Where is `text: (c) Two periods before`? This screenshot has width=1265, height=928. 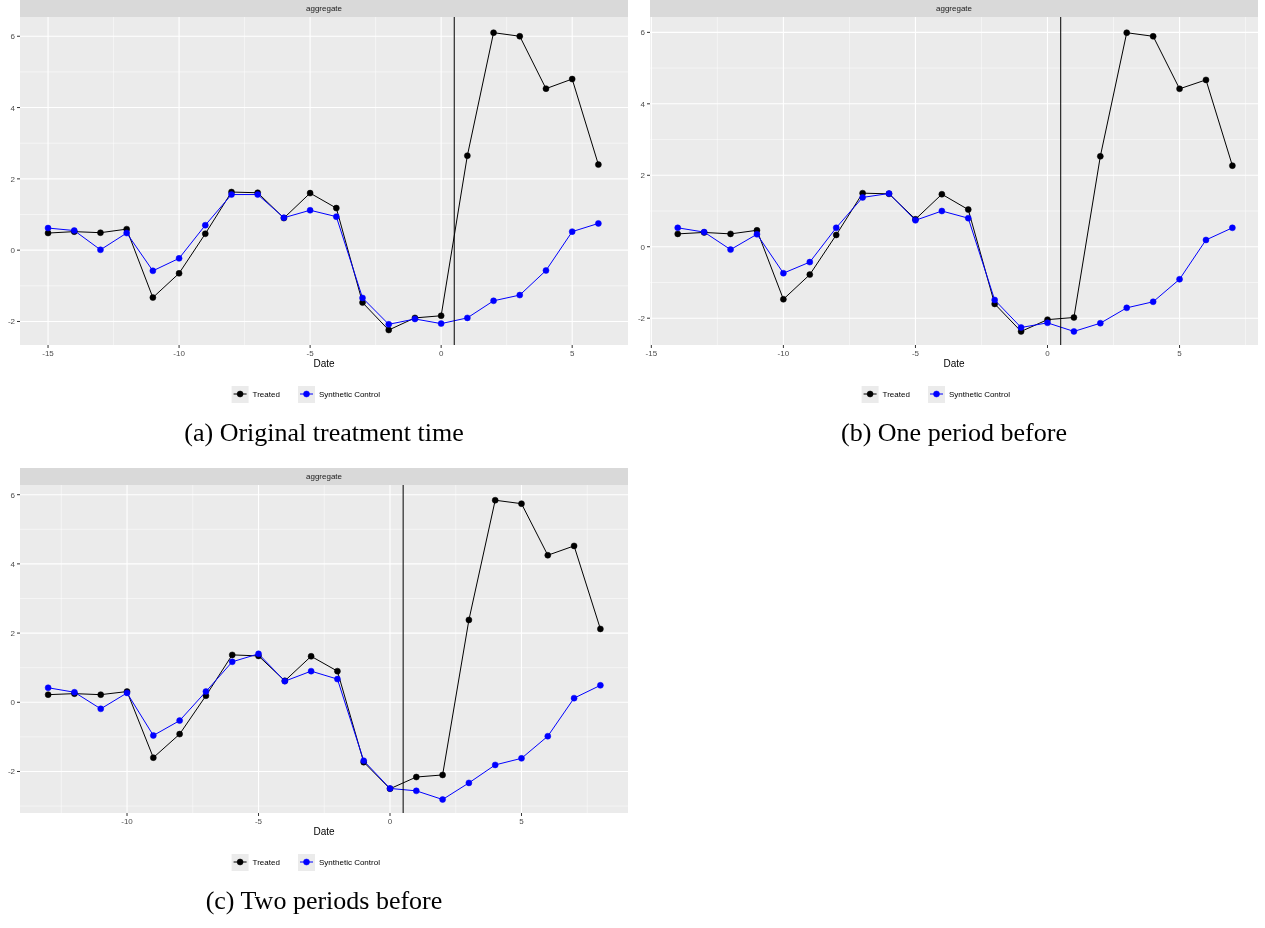 text: (c) Two periods before is located at coordinates (324, 900).